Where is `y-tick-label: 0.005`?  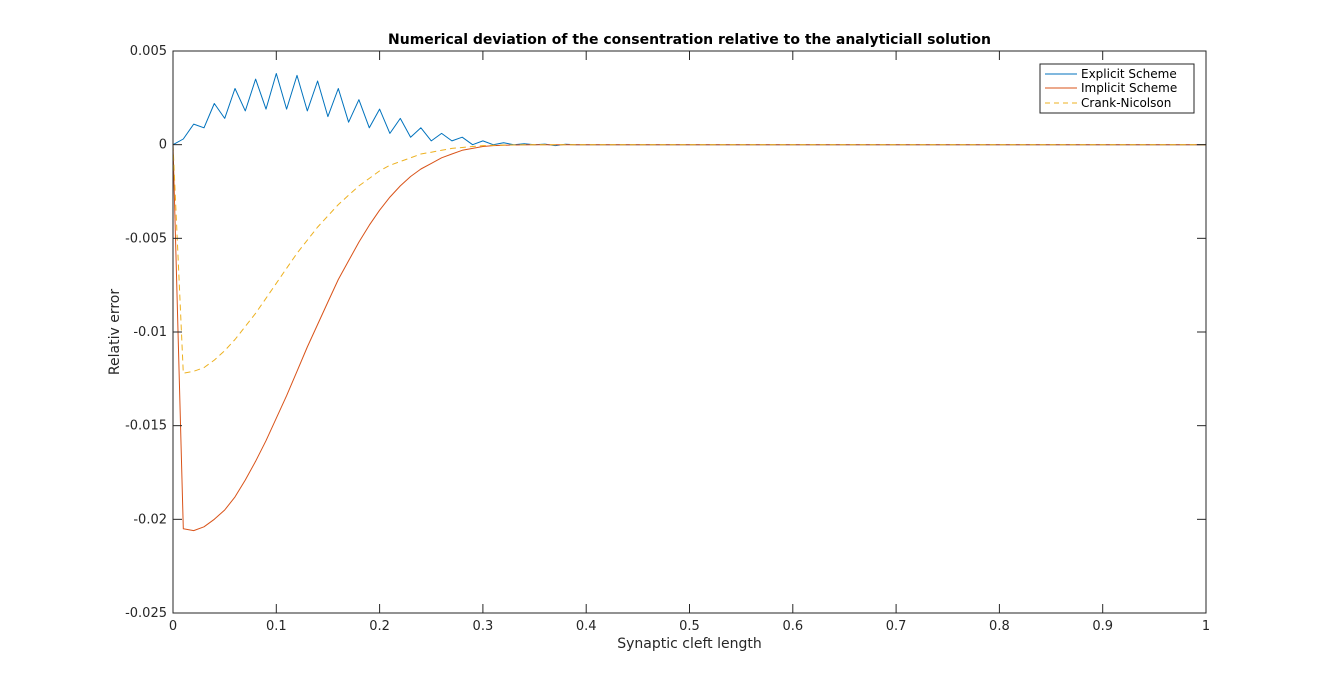
y-tick-label: 0.005 is located at coordinates (148, 51).